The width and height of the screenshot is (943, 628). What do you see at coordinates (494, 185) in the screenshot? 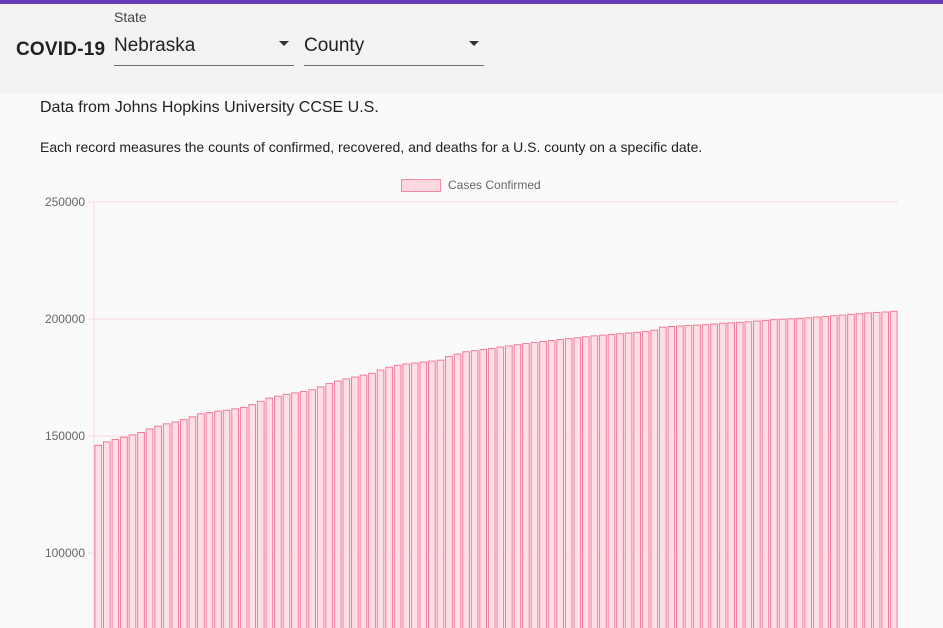
I see `legend-label: Cases Confirmed` at bounding box center [494, 185].